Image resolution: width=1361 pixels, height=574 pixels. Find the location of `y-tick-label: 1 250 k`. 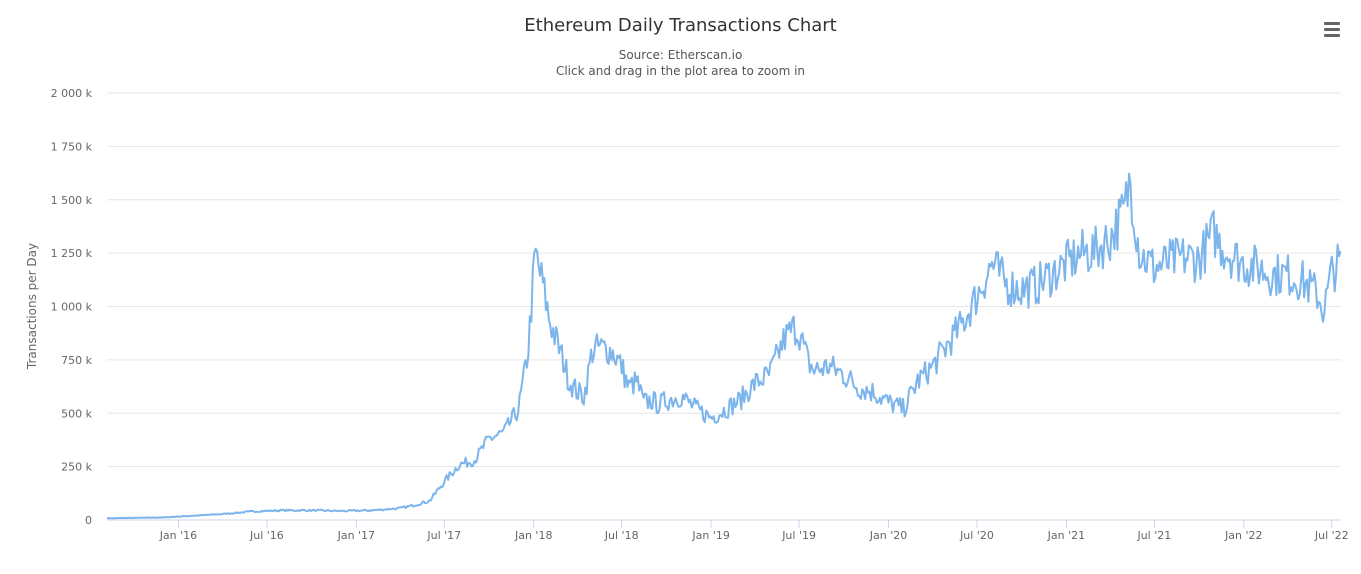

y-tick-label: 1 250 k is located at coordinates (72, 253).